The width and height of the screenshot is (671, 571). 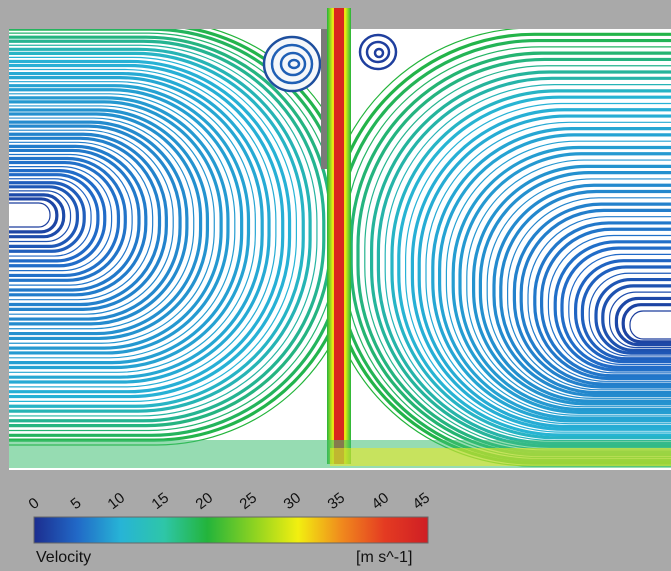 I want to click on legend-title: Velocity, so click(x=64, y=557).